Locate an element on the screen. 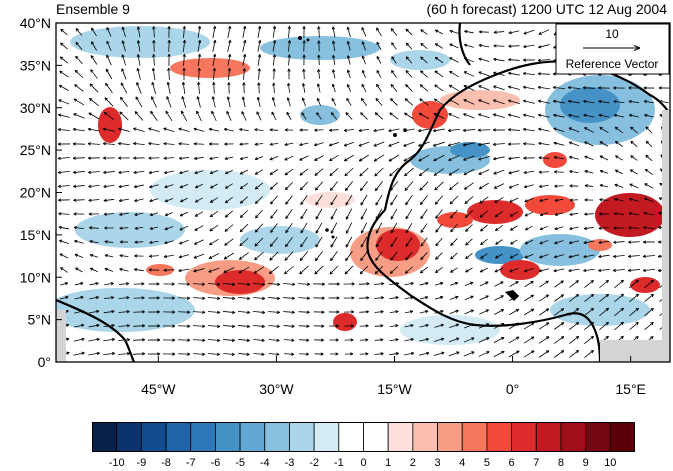 The width and height of the screenshot is (673, 471). colorbar-label: 5 is located at coordinates (486, 463).